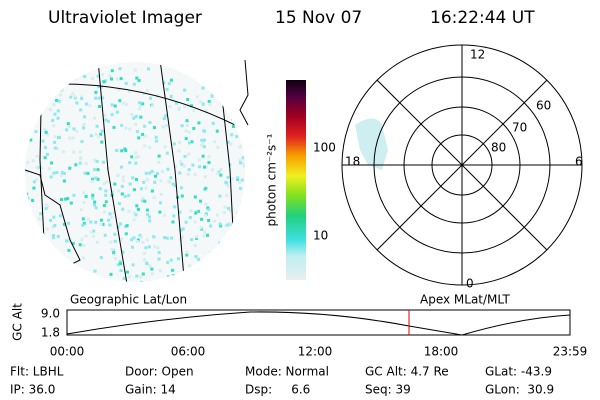 The width and height of the screenshot is (600, 400). I want to click on polar-label: 0, so click(470, 284).